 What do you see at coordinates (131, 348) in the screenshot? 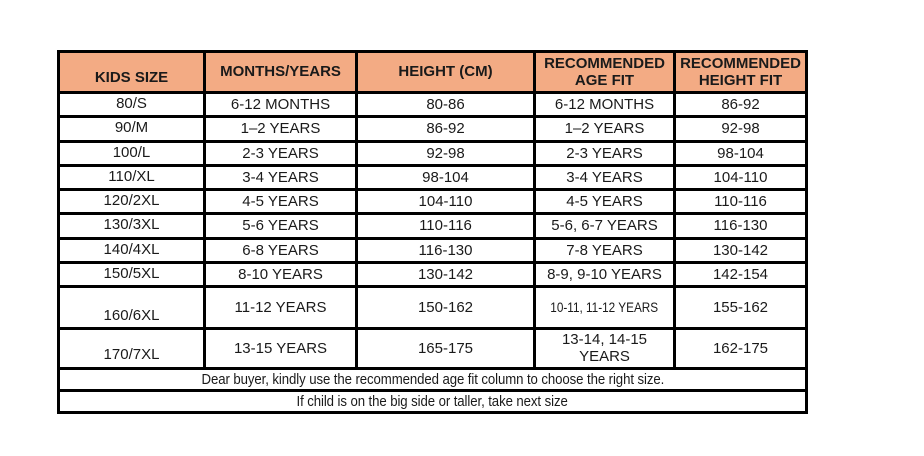
I see `cell-kids-size: 170/7XL` at bounding box center [131, 348].